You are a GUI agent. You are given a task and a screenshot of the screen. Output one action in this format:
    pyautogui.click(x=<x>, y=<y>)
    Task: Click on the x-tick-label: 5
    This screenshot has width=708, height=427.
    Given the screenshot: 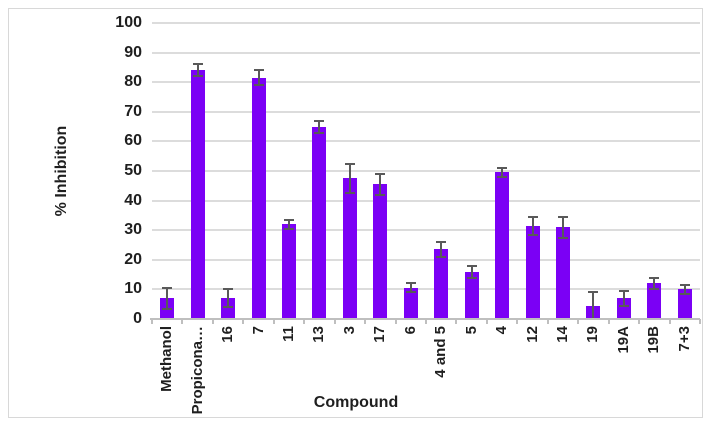 What is the action you would take?
    pyautogui.click(x=471, y=330)
    